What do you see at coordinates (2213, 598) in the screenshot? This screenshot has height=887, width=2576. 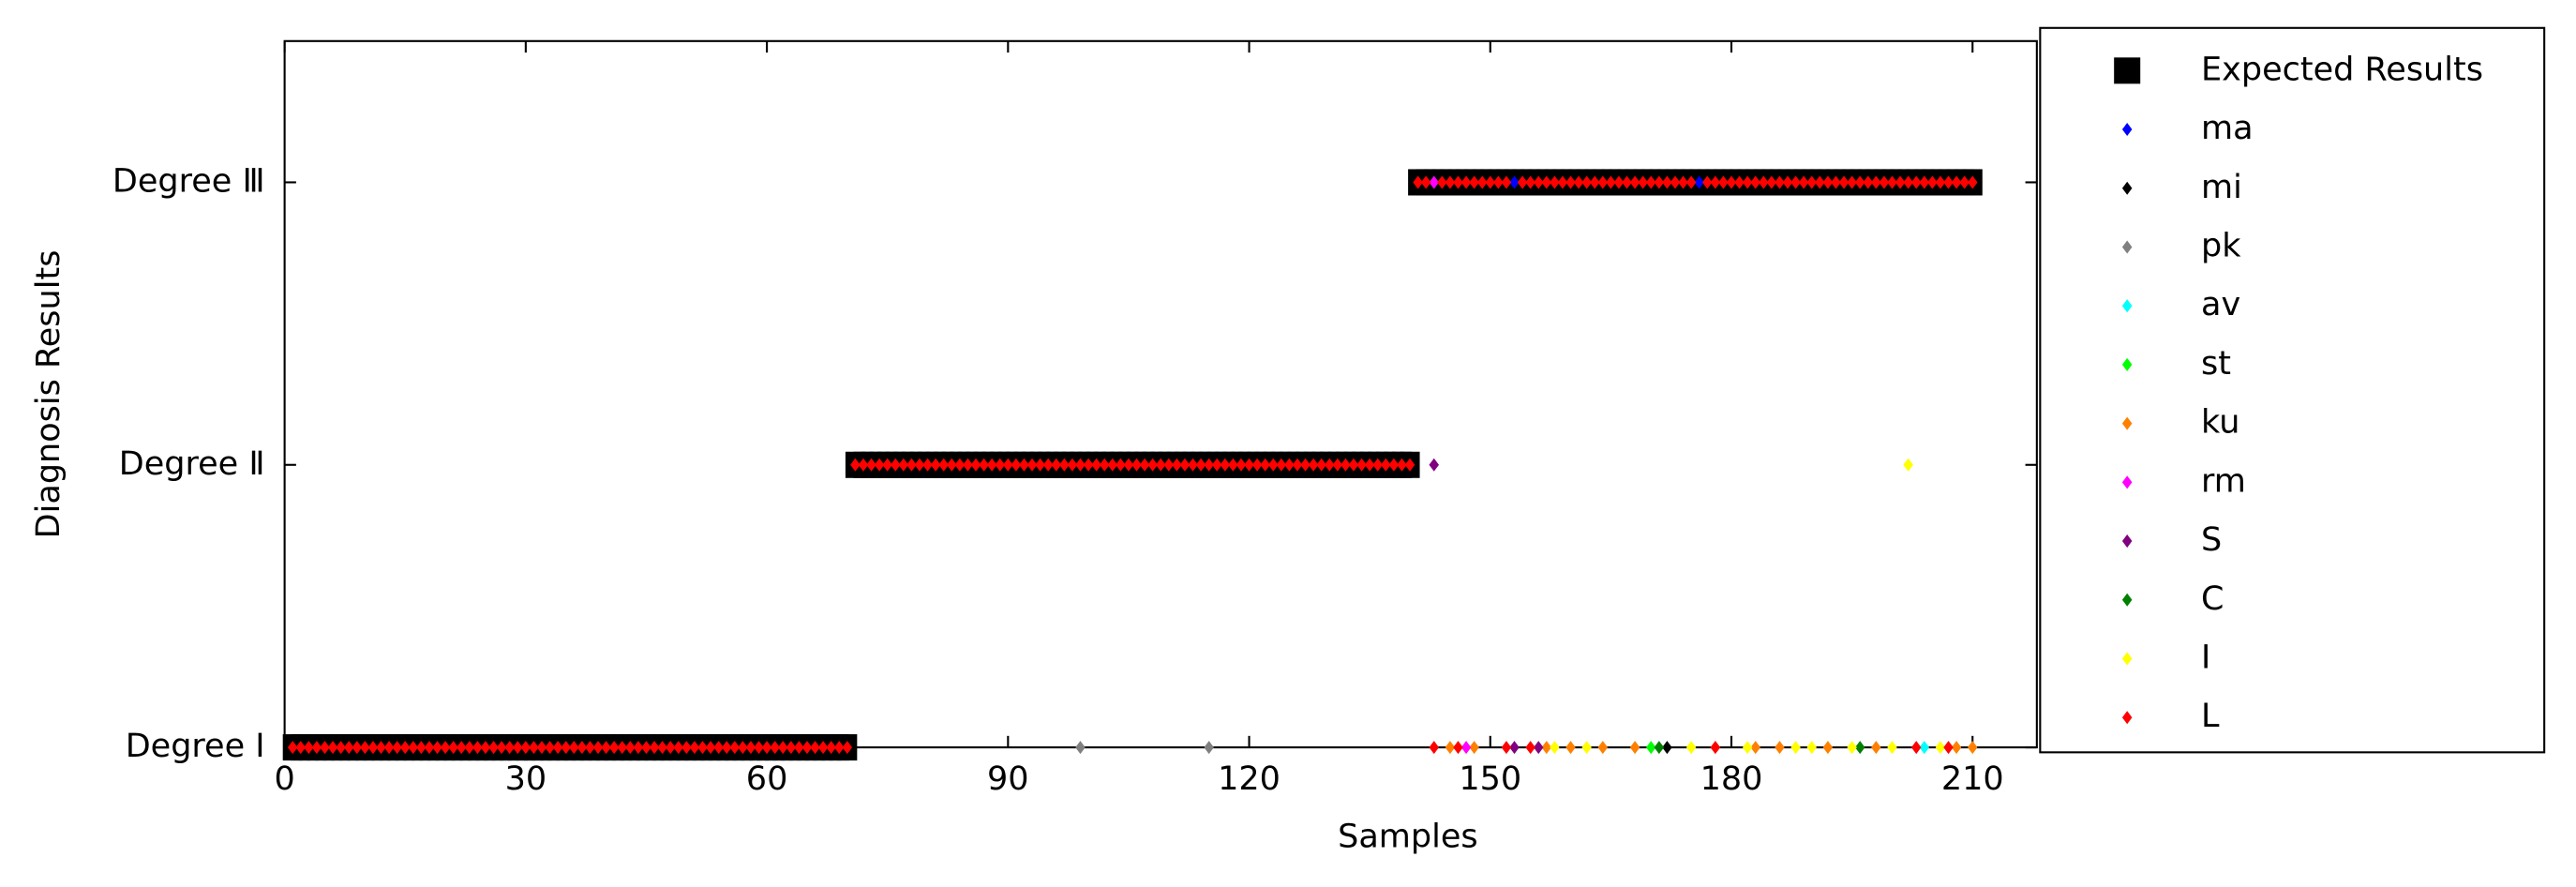 I see `legend-label: C` at bounding box center [2213, 598].